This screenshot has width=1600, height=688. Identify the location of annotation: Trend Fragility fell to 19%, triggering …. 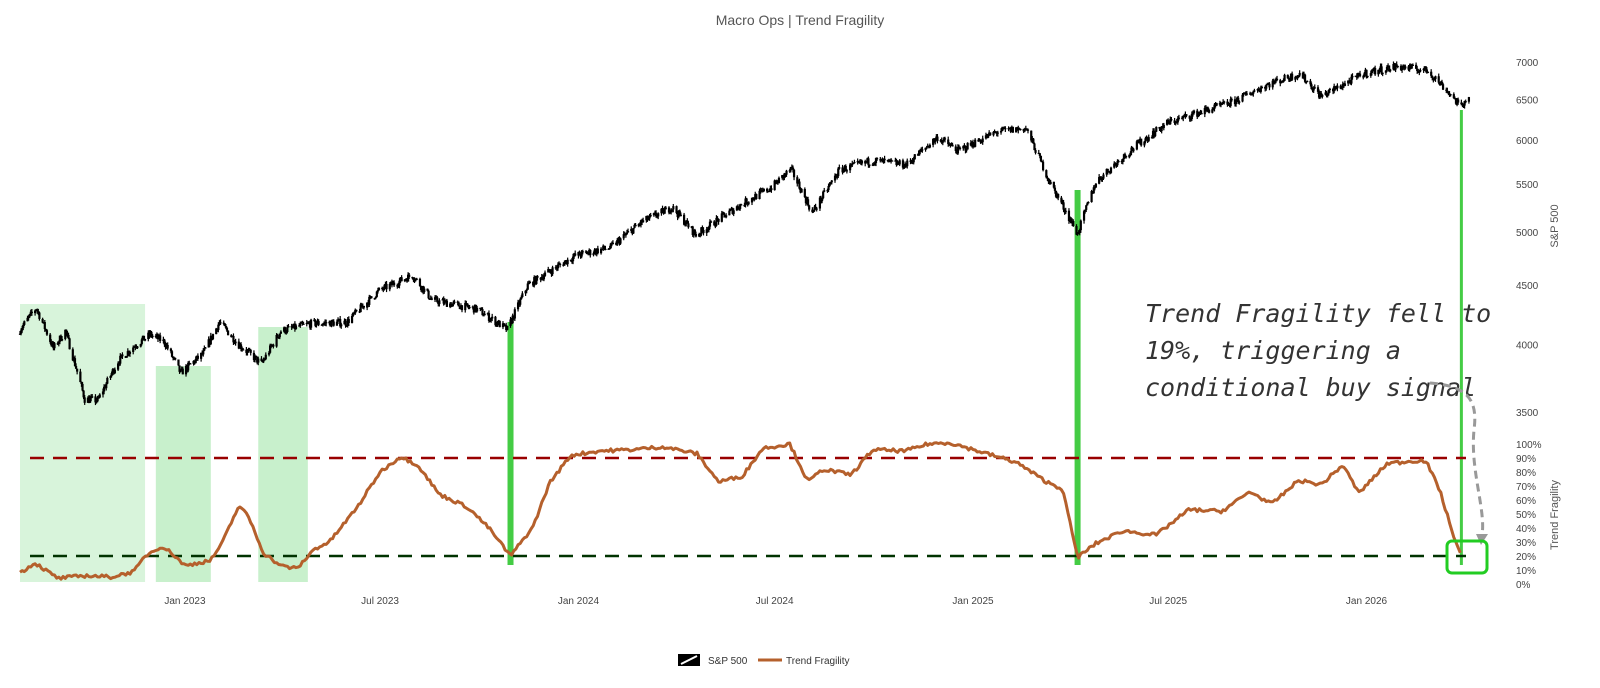
(1318, 422).